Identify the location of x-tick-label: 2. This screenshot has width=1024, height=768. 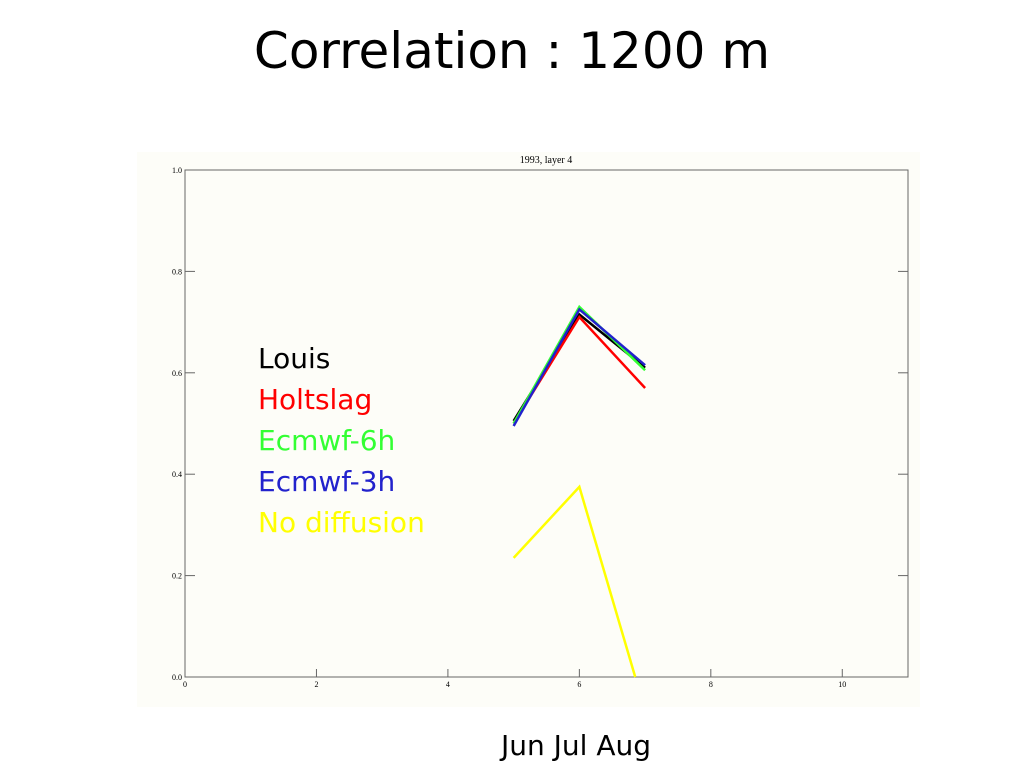
(316, 684).